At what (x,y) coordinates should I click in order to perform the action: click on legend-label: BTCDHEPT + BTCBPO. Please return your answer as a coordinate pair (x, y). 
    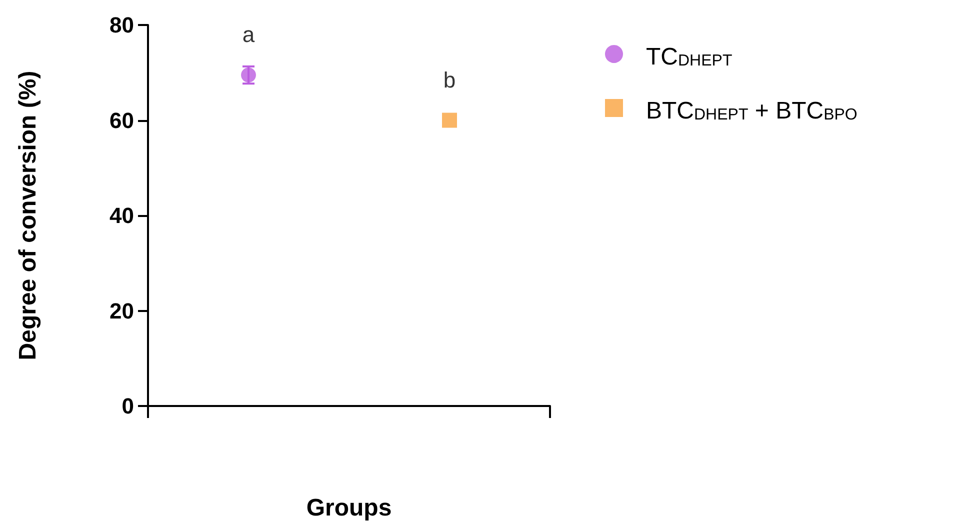
    Looking at the image, I should click on (752, 111).